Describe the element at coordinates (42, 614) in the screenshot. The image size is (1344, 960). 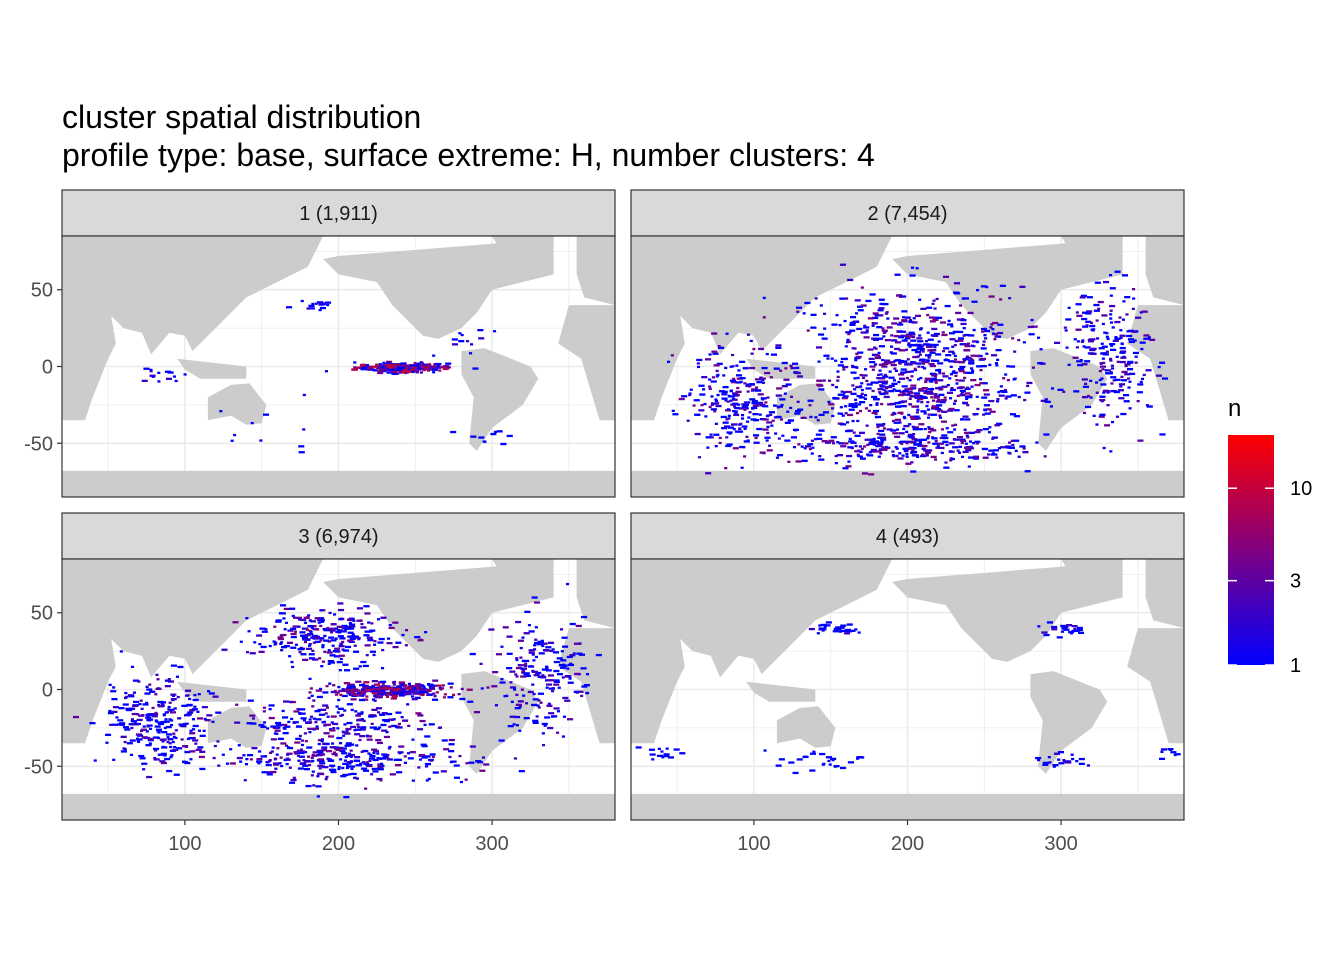
I see `y-tick-label: 50` at that location.